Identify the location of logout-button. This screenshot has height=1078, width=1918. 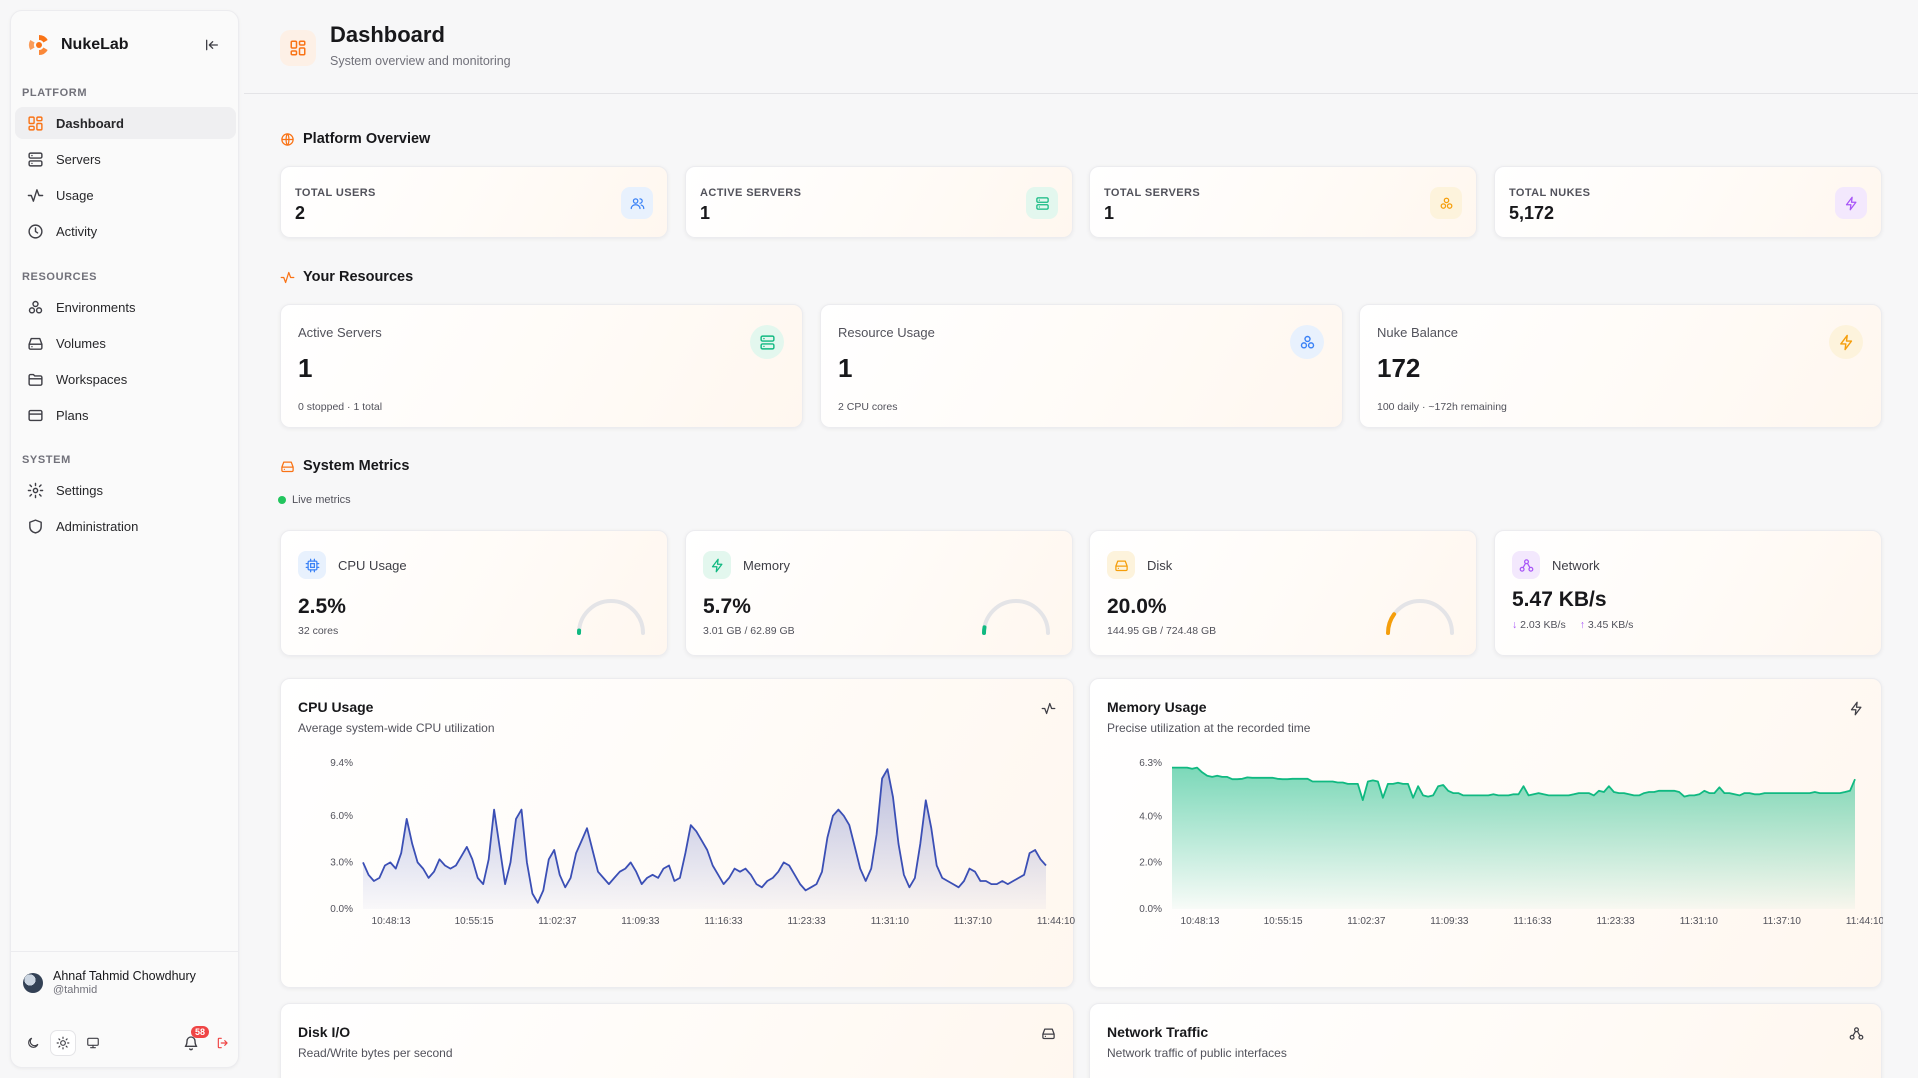
(223, 1043).